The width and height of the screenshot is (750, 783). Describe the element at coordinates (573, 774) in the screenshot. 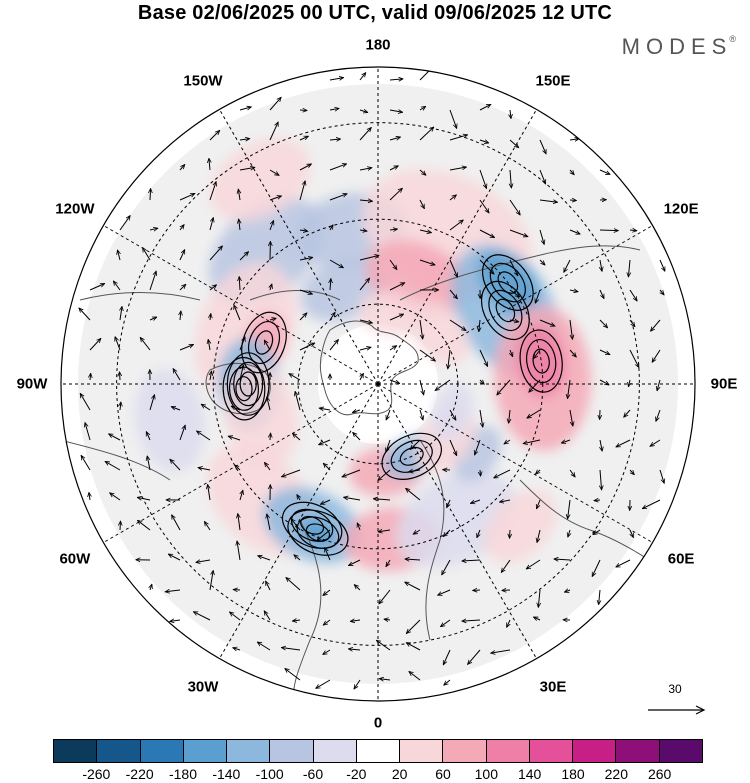

I see `colorbar-tick-label: 180` at that location.